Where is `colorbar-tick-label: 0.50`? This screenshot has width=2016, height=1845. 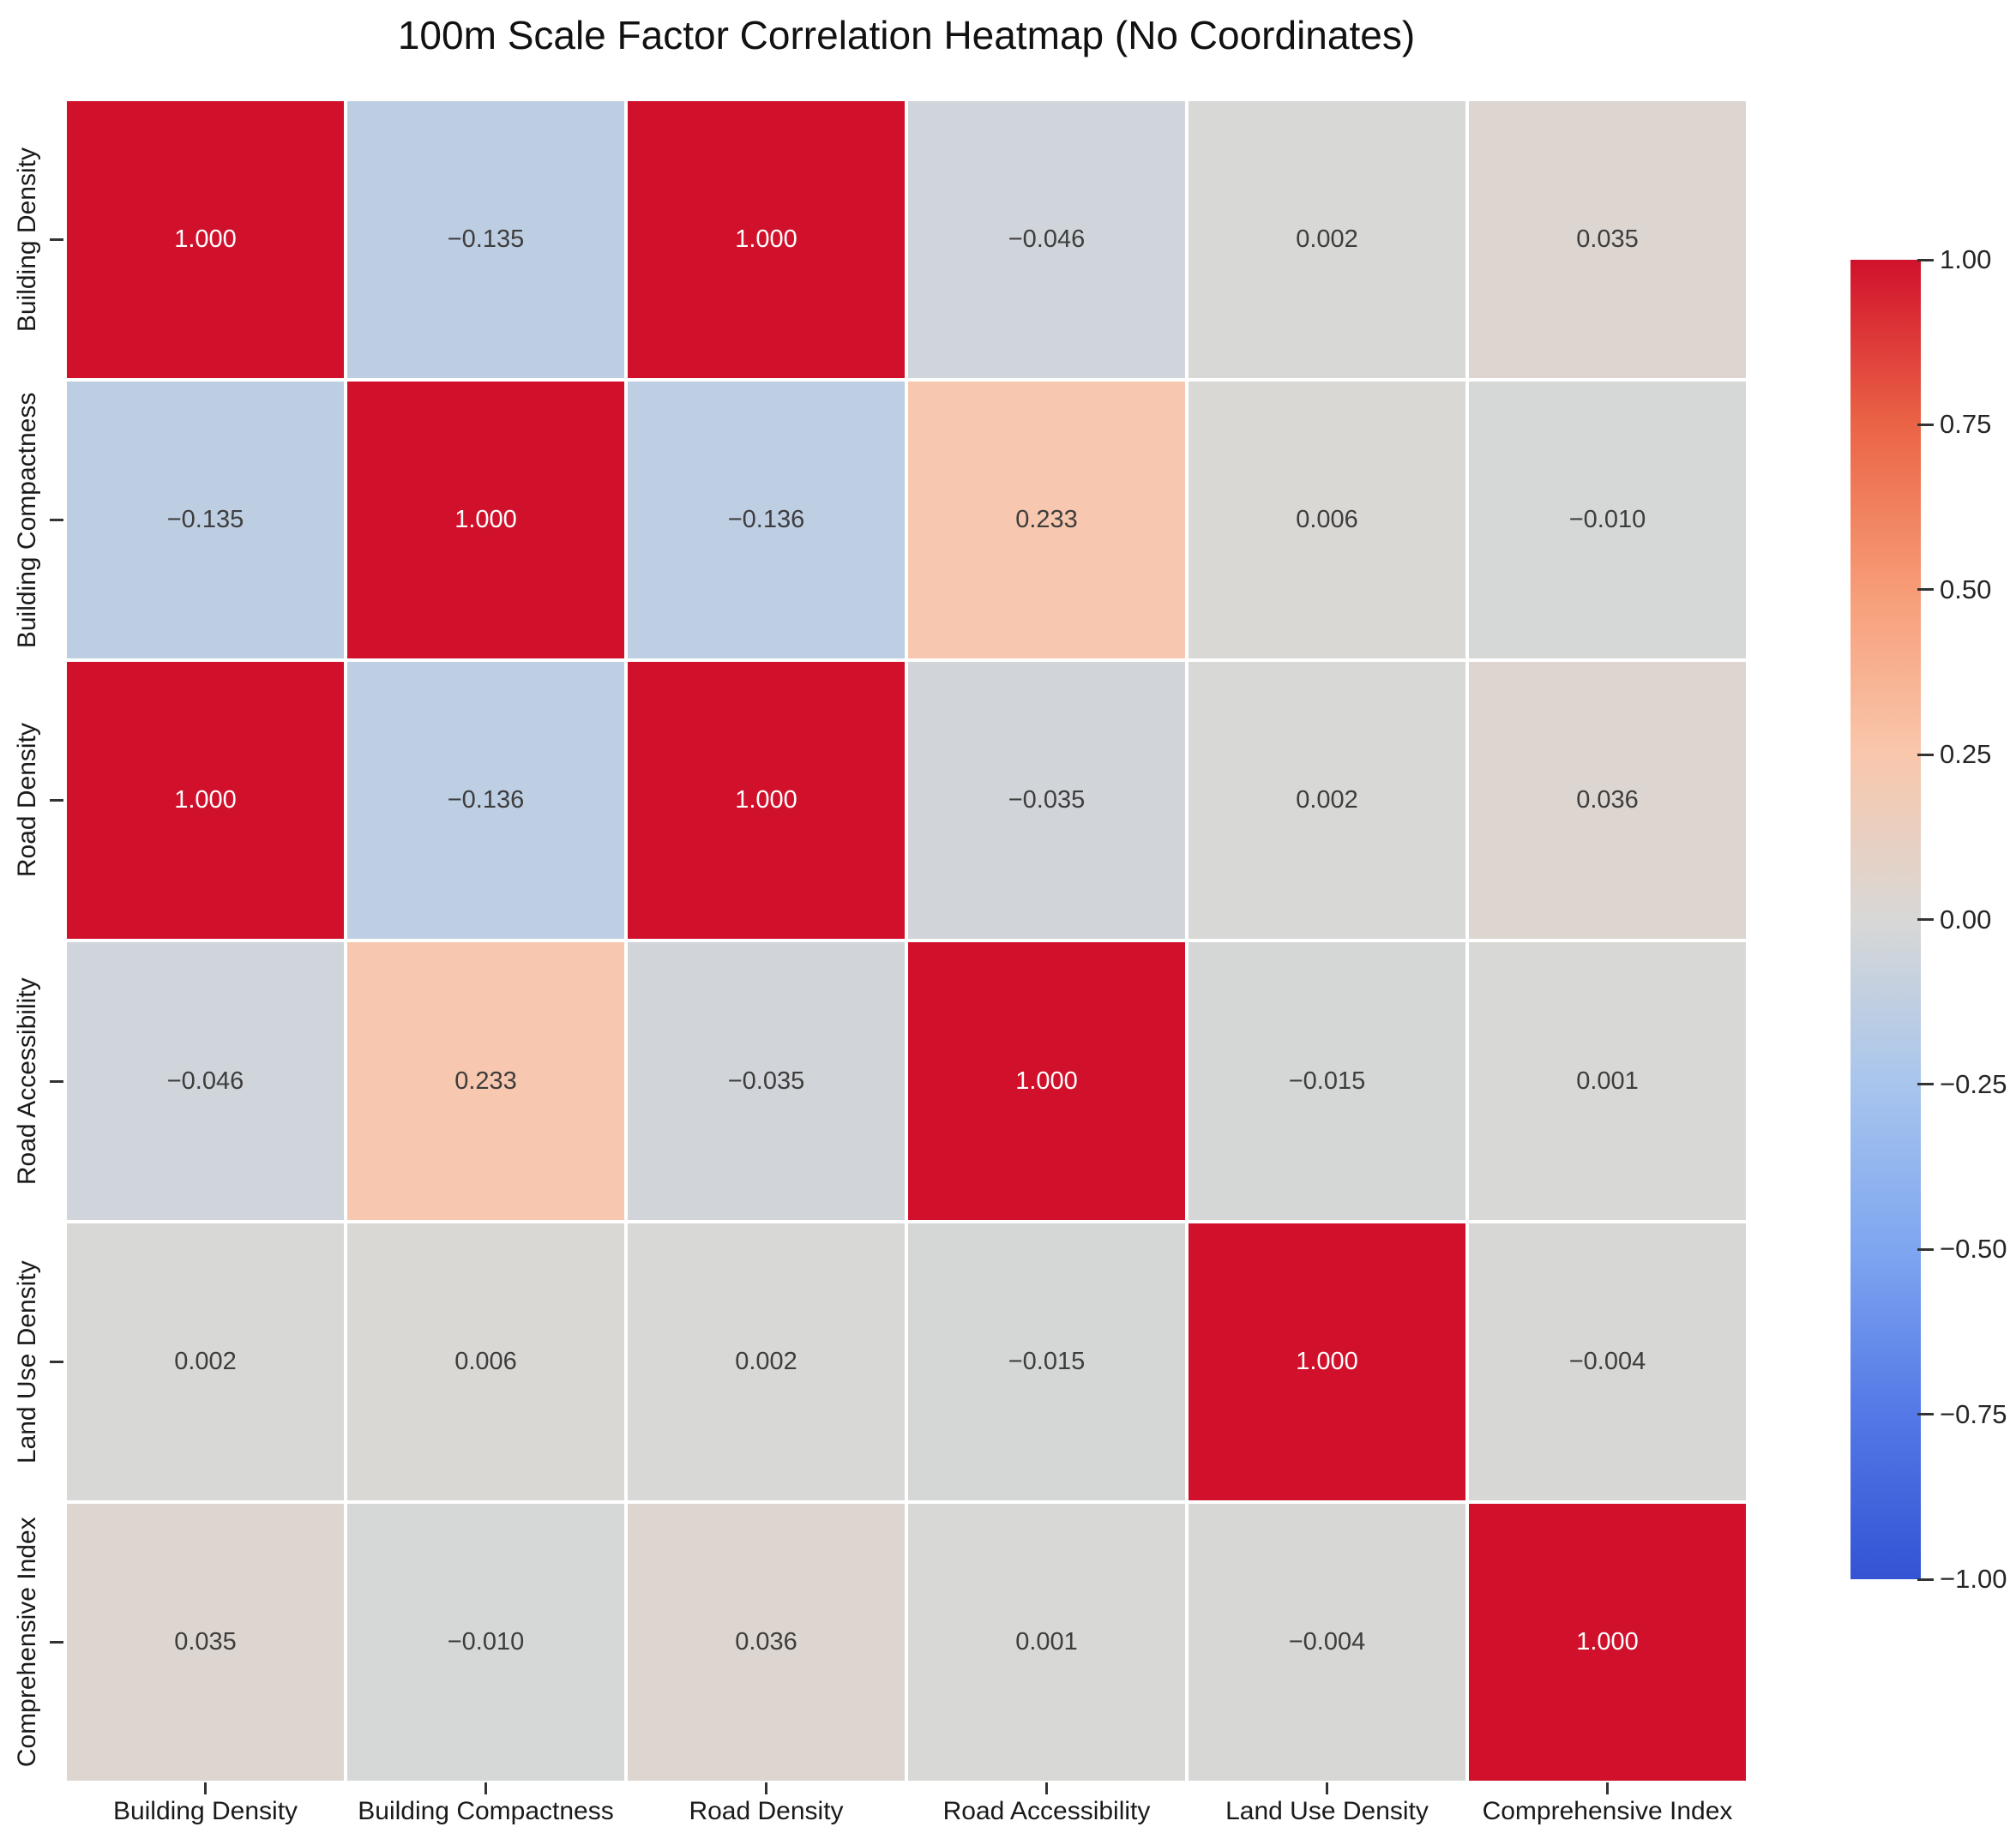 colorbar-tick-label: 0.50 is located at coordinates (1966, 589).